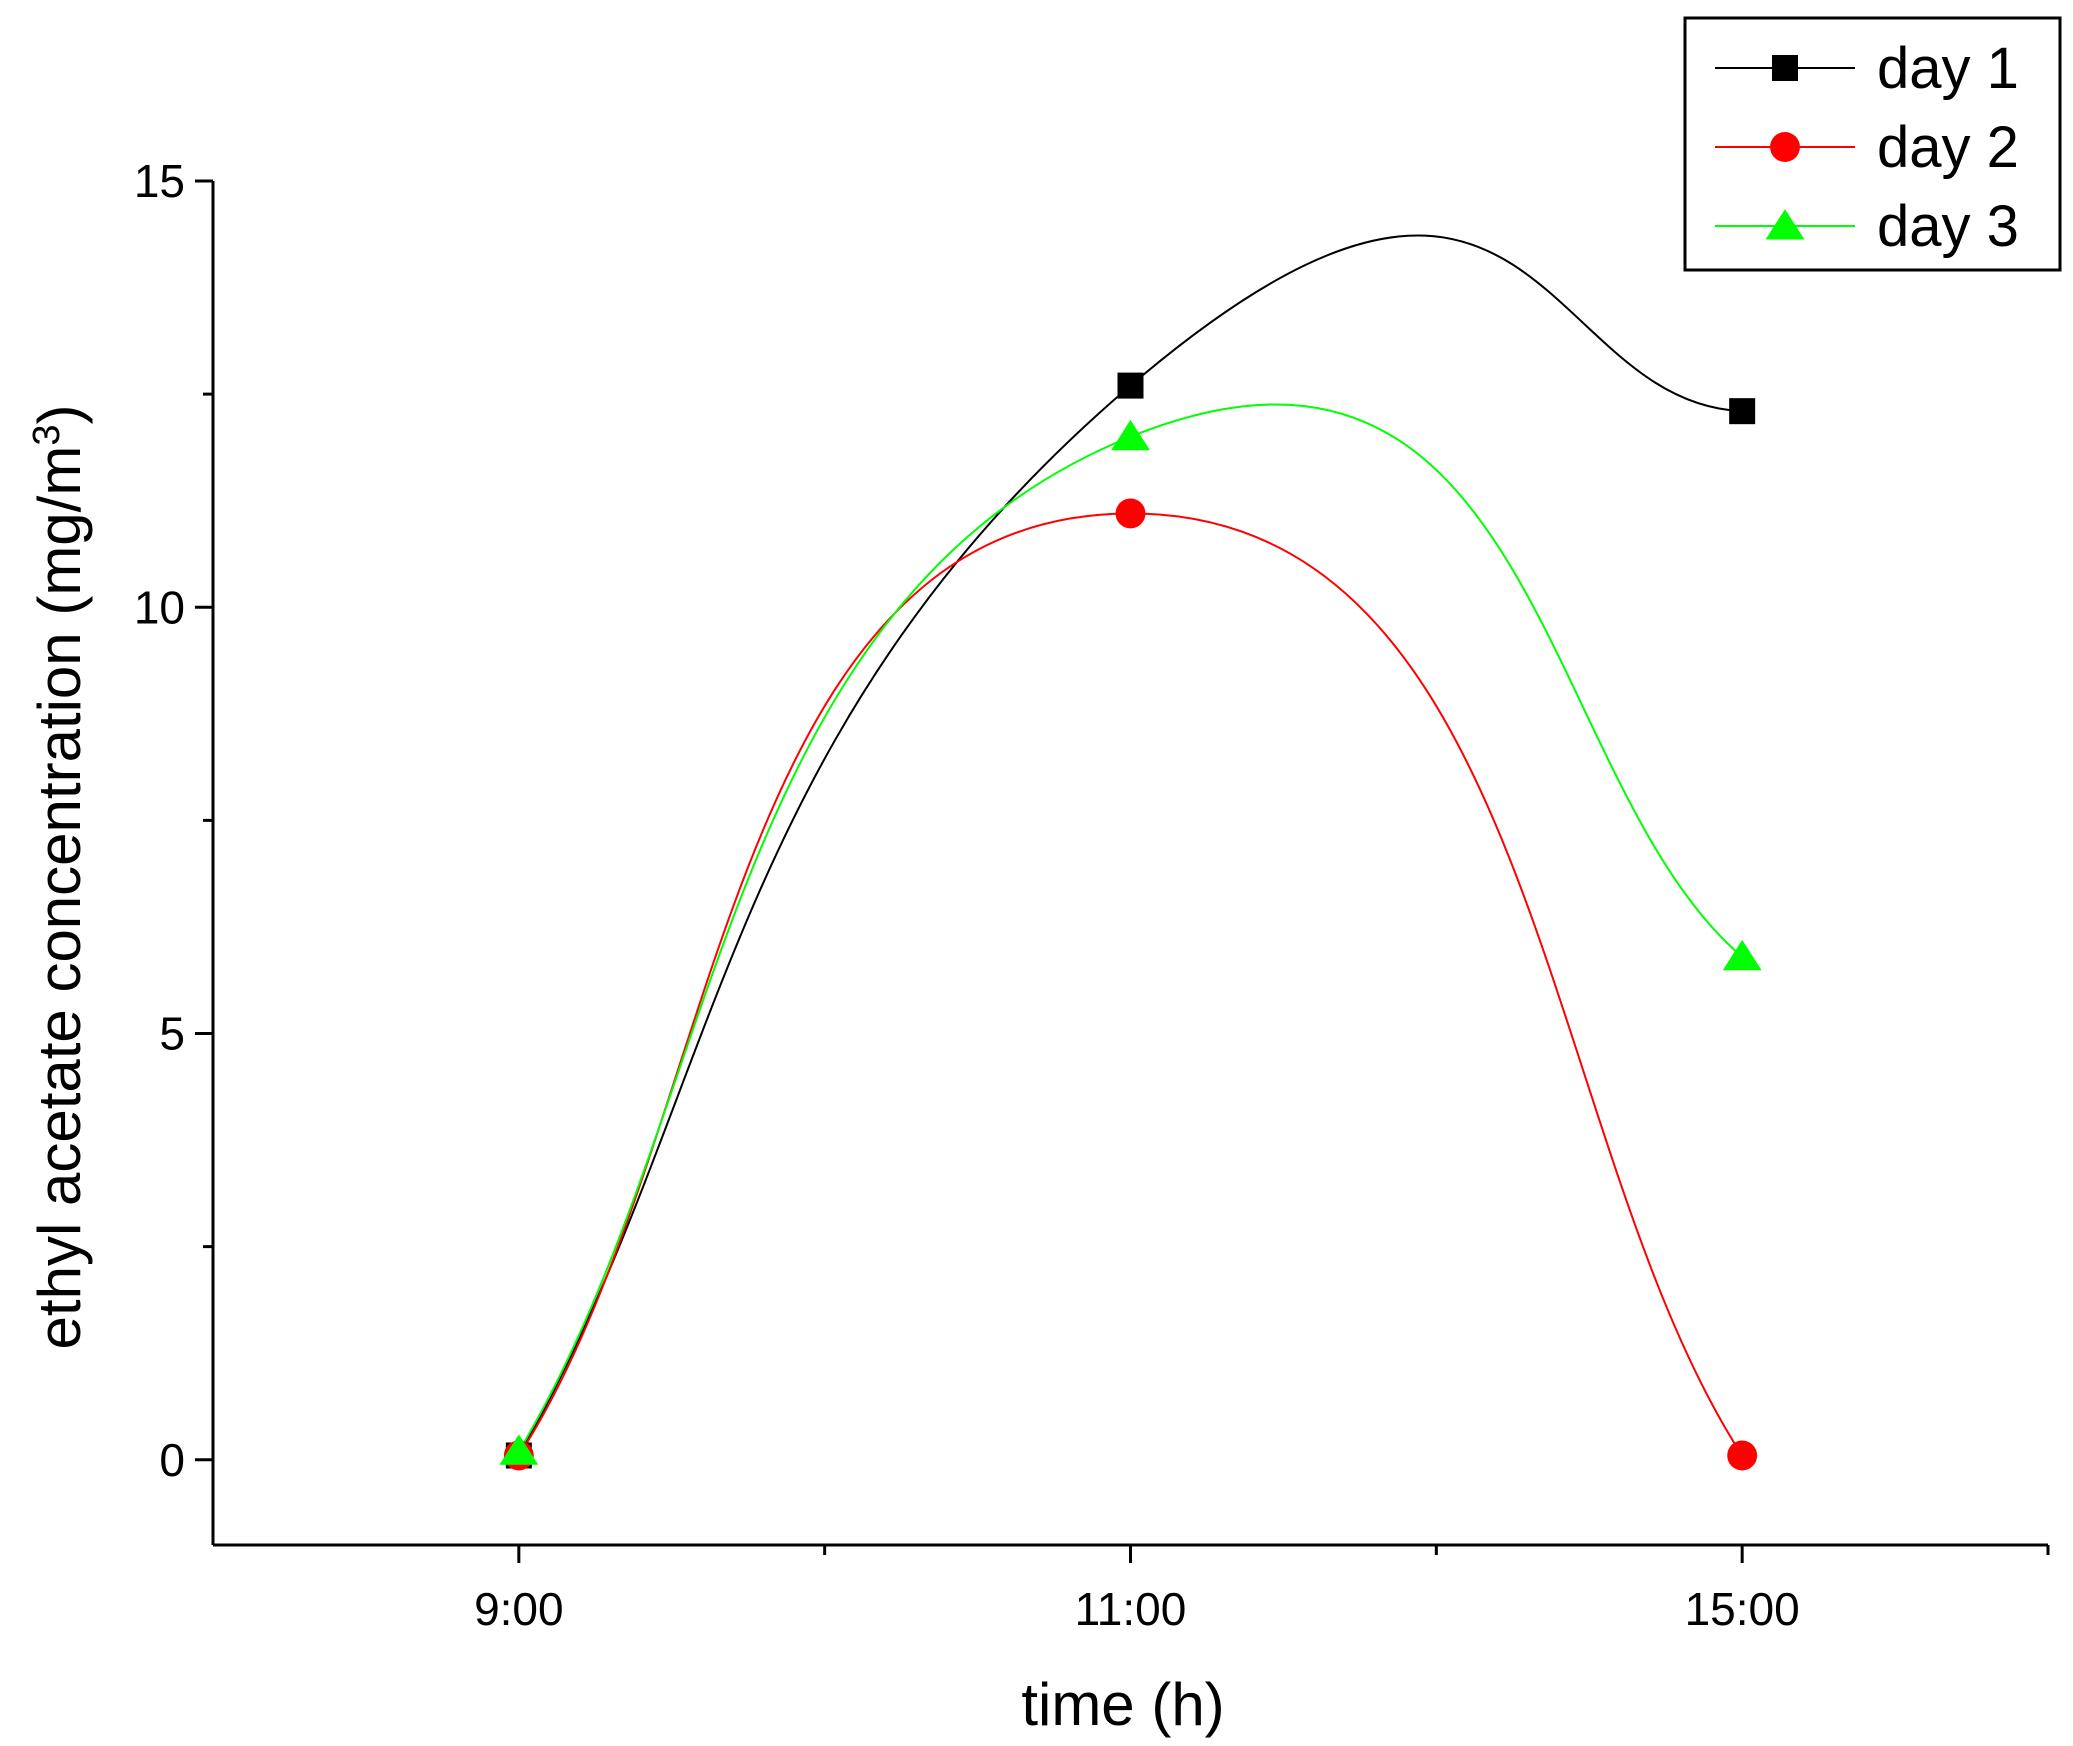 This screenshot has width=2073, height=1746. What do you see at coordinates (159, 181) in the screenshot?
I see `y-tick-label: 15` at bounding box center [159, 181].